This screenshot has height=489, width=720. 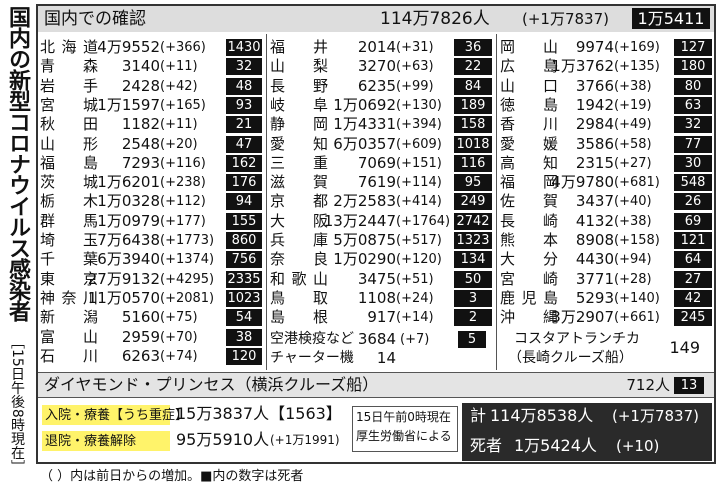 What do you see at coordinates (693, 240) in the screenshot?
I see `deaths: 121` at bounding box center [693, 240].